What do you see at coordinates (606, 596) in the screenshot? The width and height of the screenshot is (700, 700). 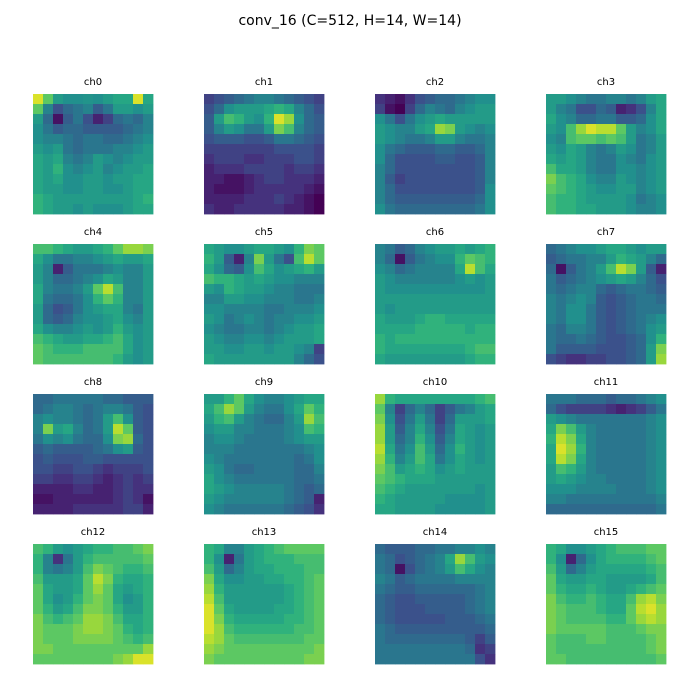 I see `heatmap-panel-ch15: ch15` at bounding box center [606, 596].